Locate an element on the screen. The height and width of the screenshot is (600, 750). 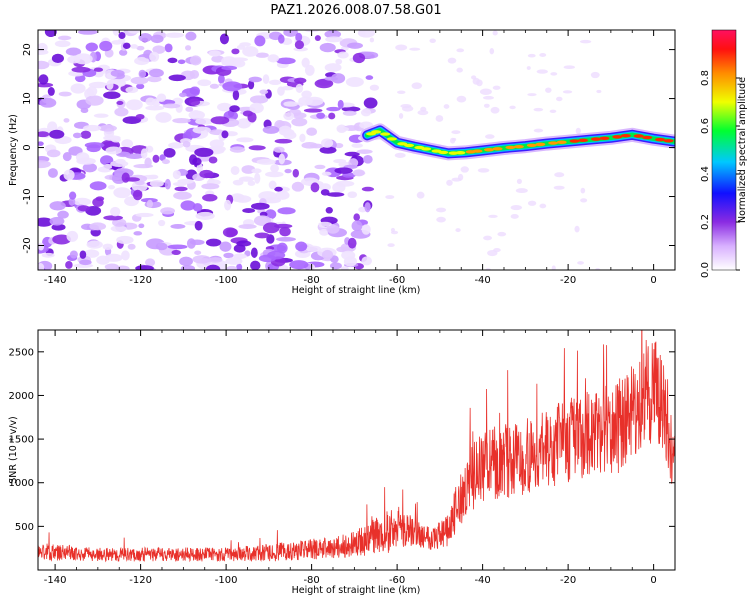
figure-title: PAZ1.2026.008.07.58.G01 is located at coordinates (355, 10).